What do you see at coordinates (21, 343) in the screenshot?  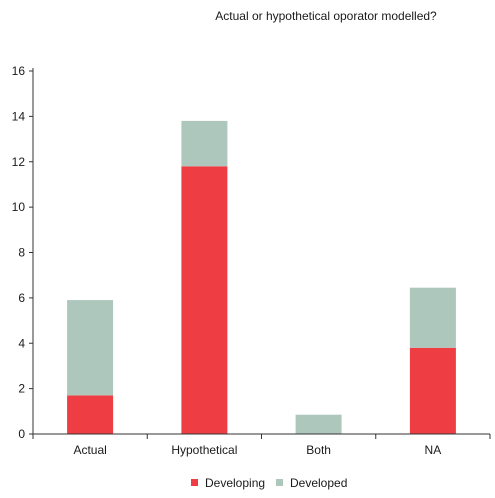 I see `y-tick-label: 4` at bounding box center [21, 343].